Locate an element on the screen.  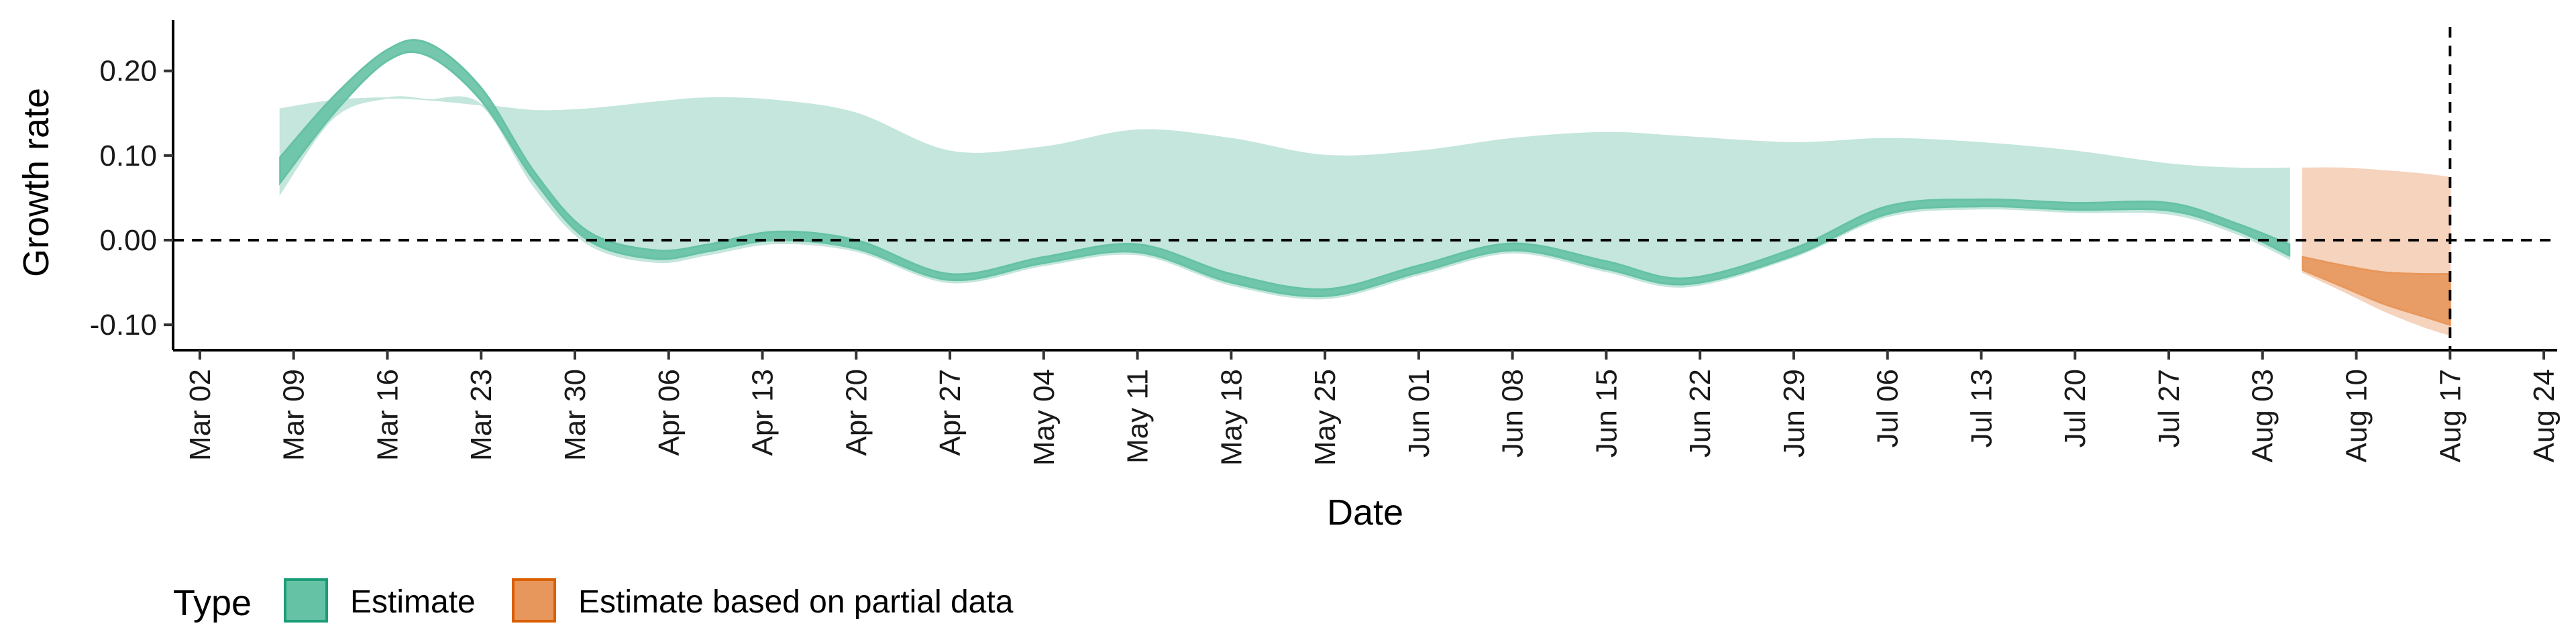
x-tick-label: Jun 22 is located at coordinates (1700, 413).